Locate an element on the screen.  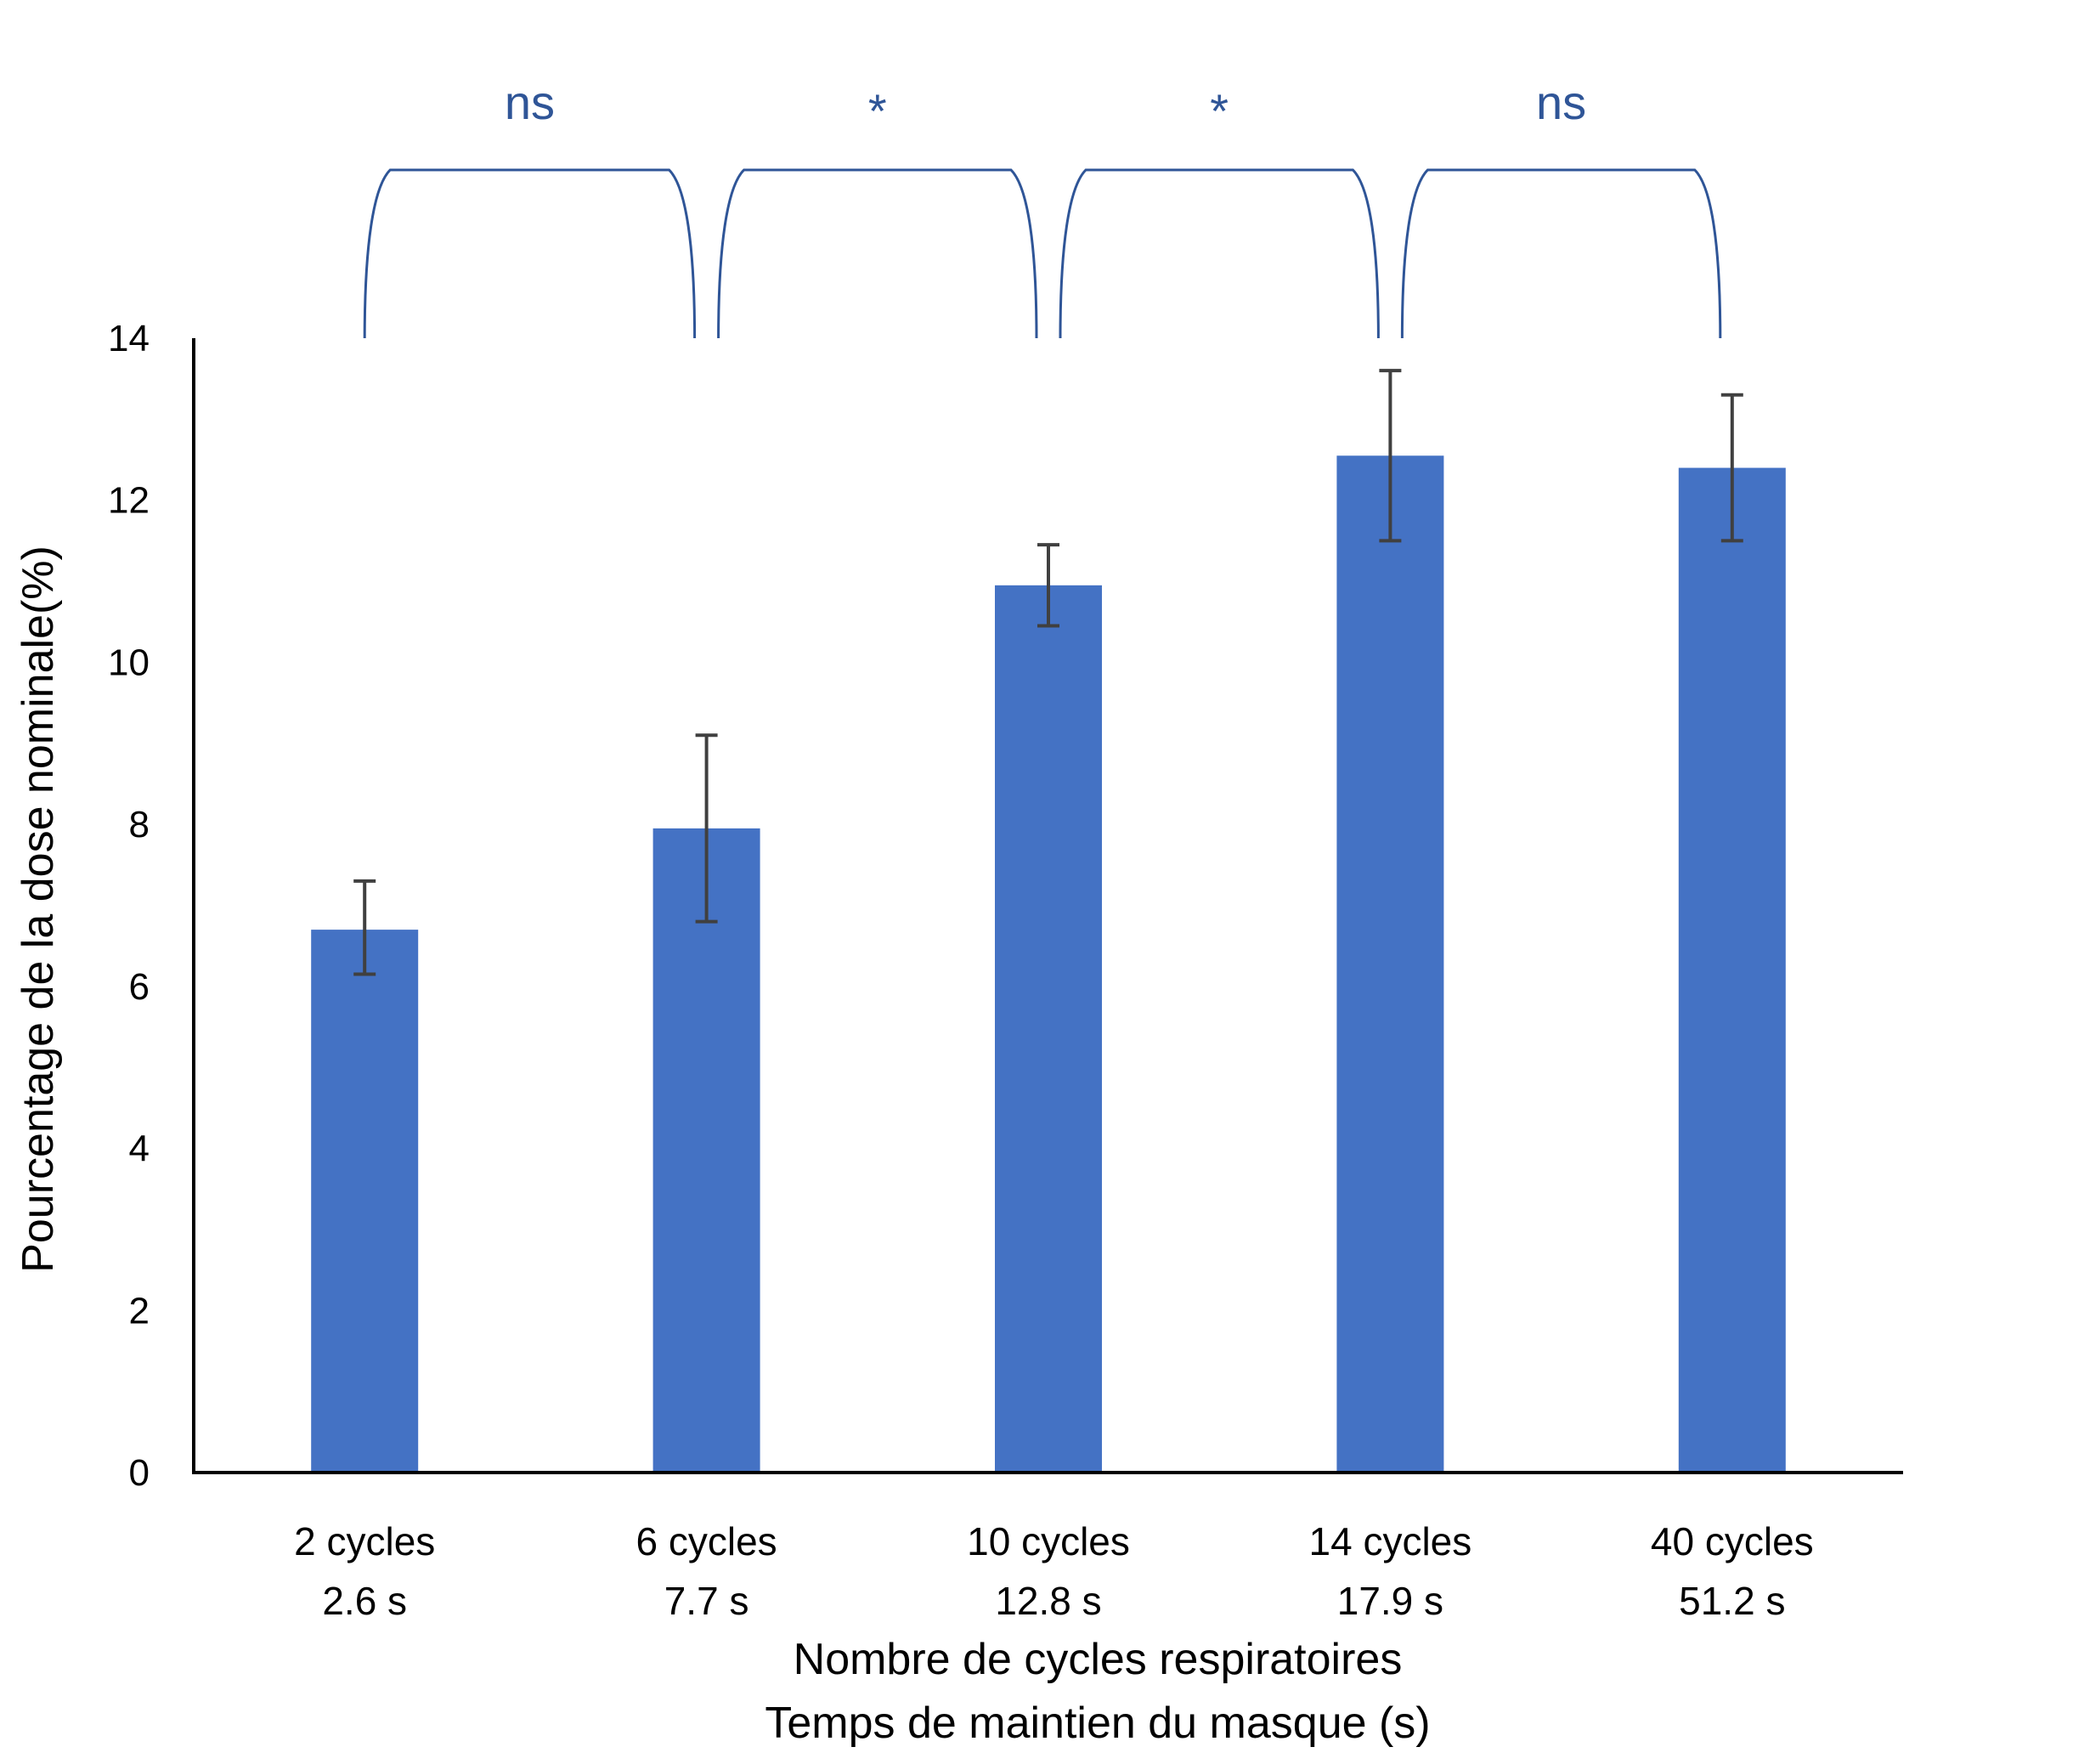
y-tick-labels: 0 2 4 6 8 10 12 14 is located at coordinates (129, 906).